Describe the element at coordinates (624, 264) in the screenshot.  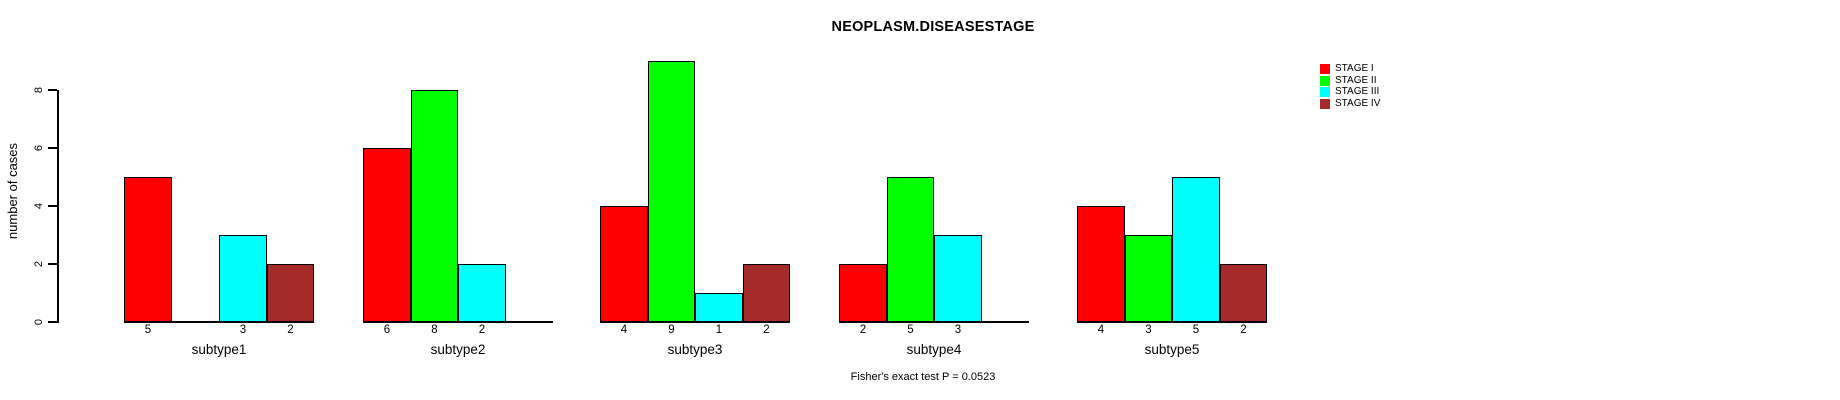
I see `bar-stage-i-subtype3` at that location.